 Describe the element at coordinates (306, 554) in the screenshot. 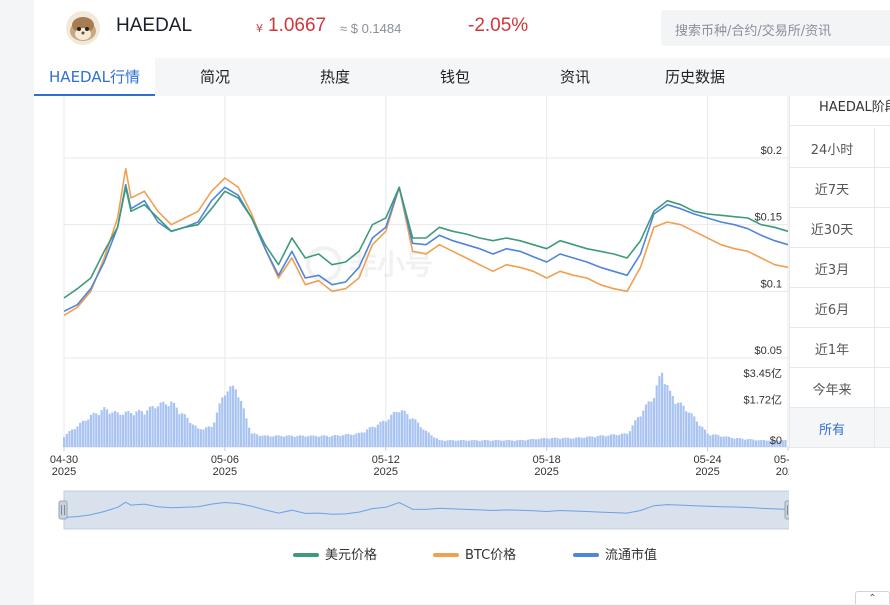

I see `legend-swatch-usd` at that location.